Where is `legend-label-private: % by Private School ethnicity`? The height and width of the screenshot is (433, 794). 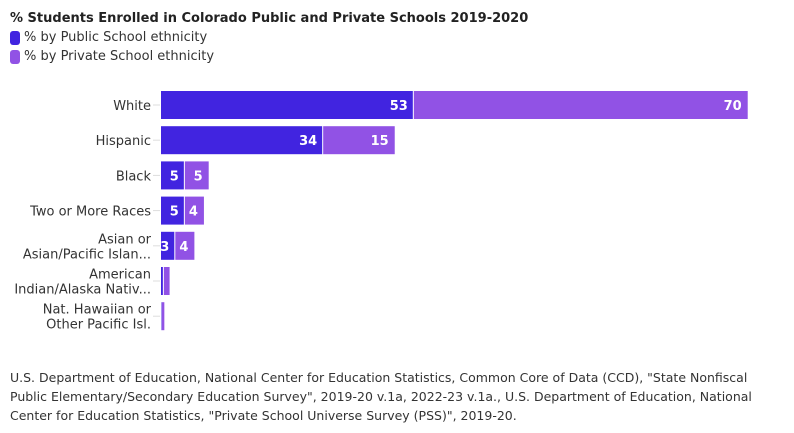 legend-label-private: % by Private School ethnicity is located at coordinates (119, 56).